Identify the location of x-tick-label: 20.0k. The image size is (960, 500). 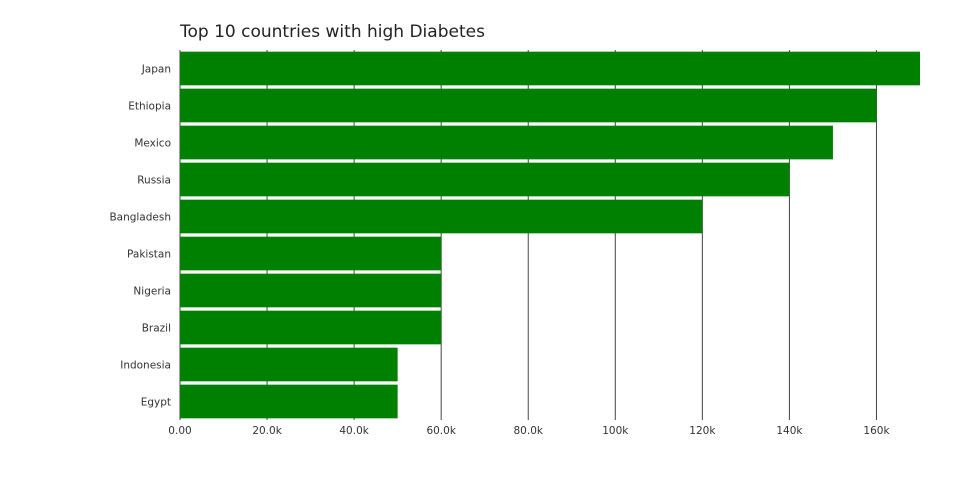
(267, 431).